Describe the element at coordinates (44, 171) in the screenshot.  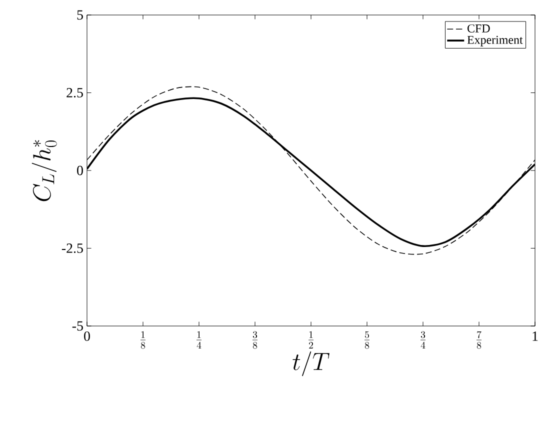
I see `y-axis-title: $C_L/h_0^*$` at that location.